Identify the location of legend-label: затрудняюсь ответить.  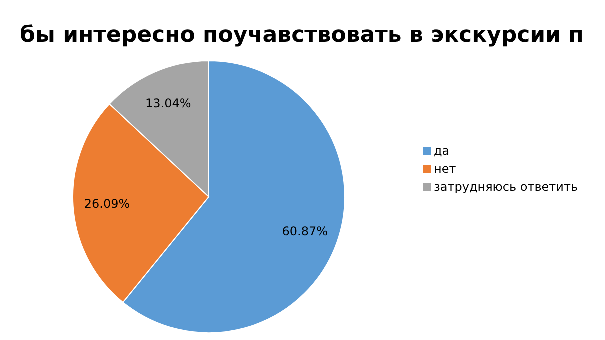
(506, 187).